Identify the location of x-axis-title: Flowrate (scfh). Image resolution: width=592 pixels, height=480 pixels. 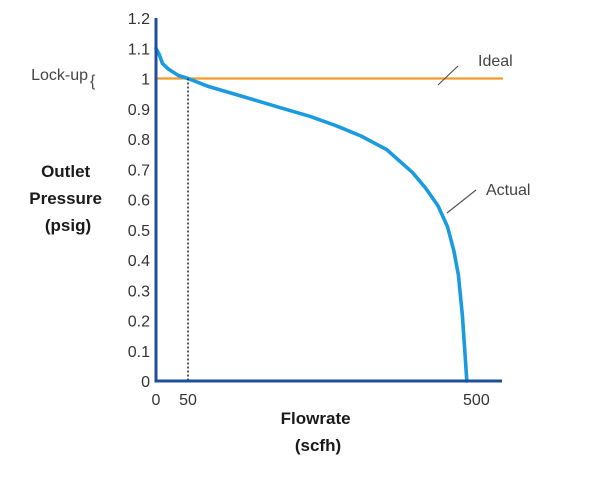
(318, 432).